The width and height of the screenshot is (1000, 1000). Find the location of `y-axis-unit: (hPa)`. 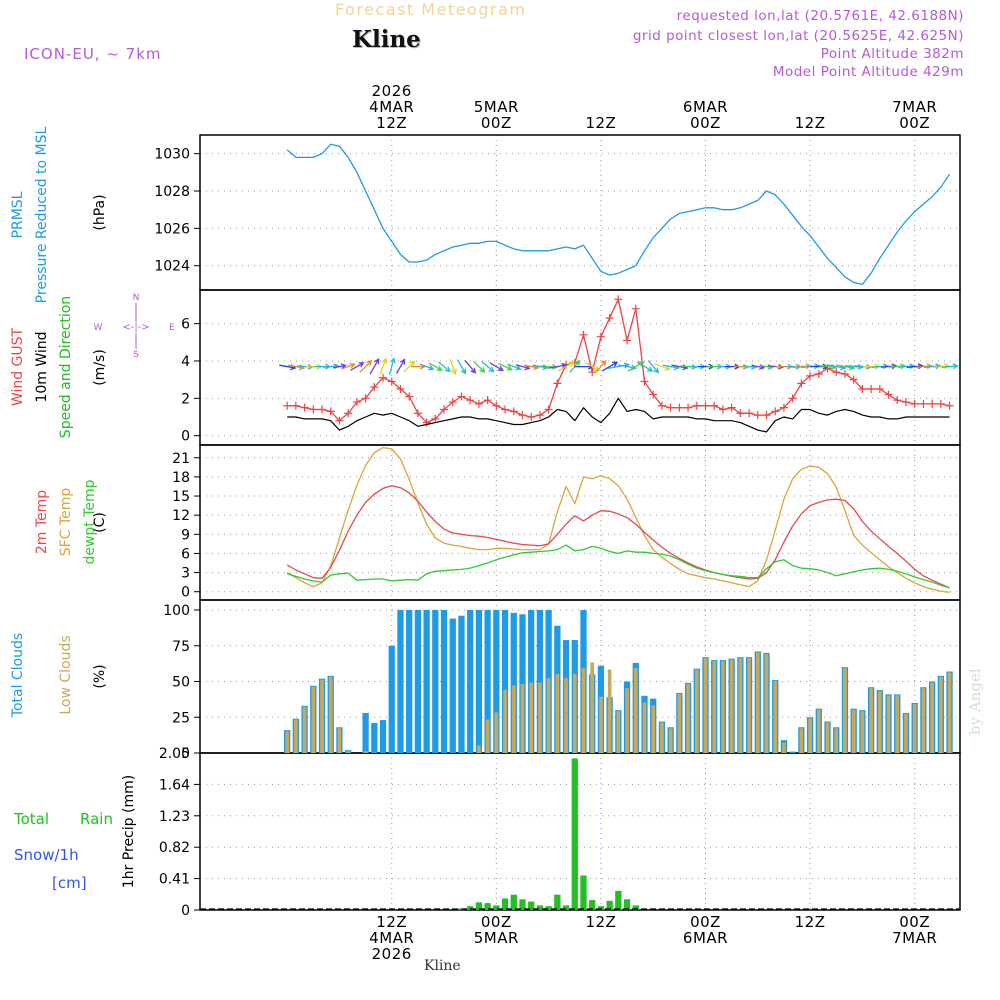

y-axis-unit: (hPa) is located at coordinates (100, 212).